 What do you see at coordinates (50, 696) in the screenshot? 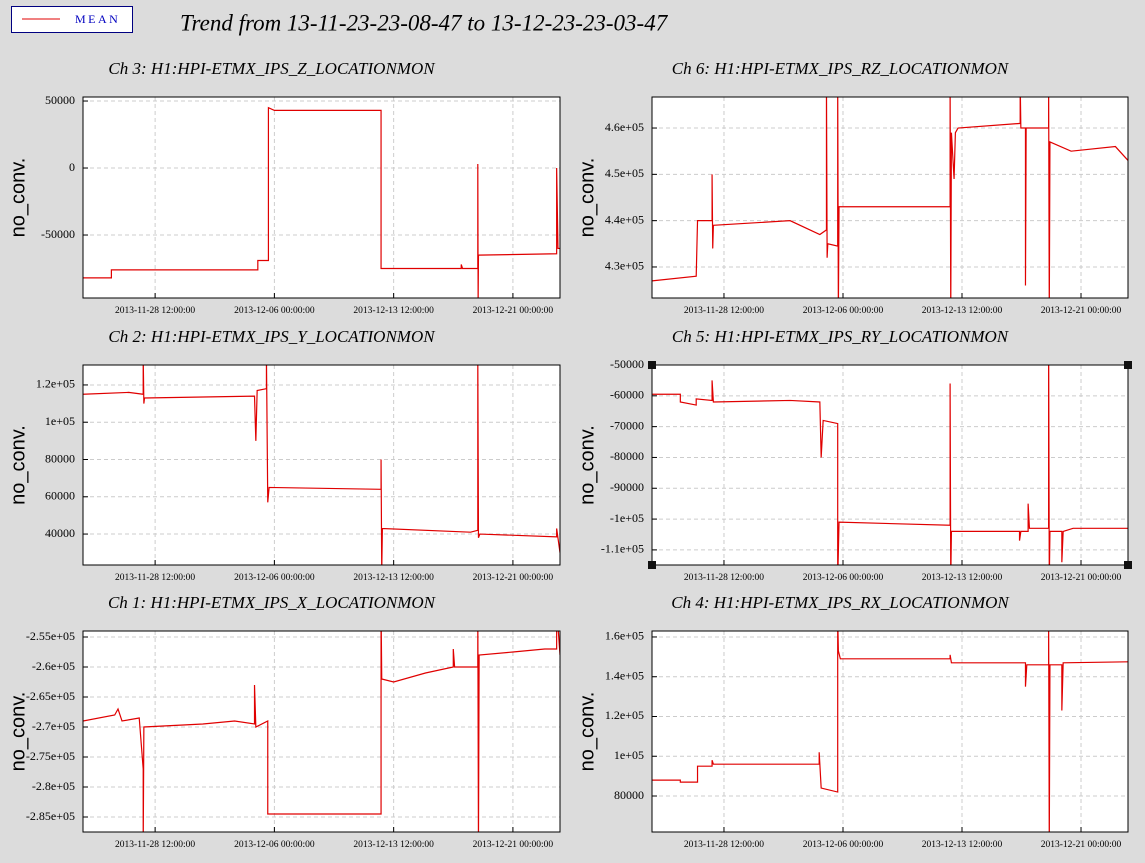
I see `y-tick-label: -2.65e+05` at bounding box center [50, 696].